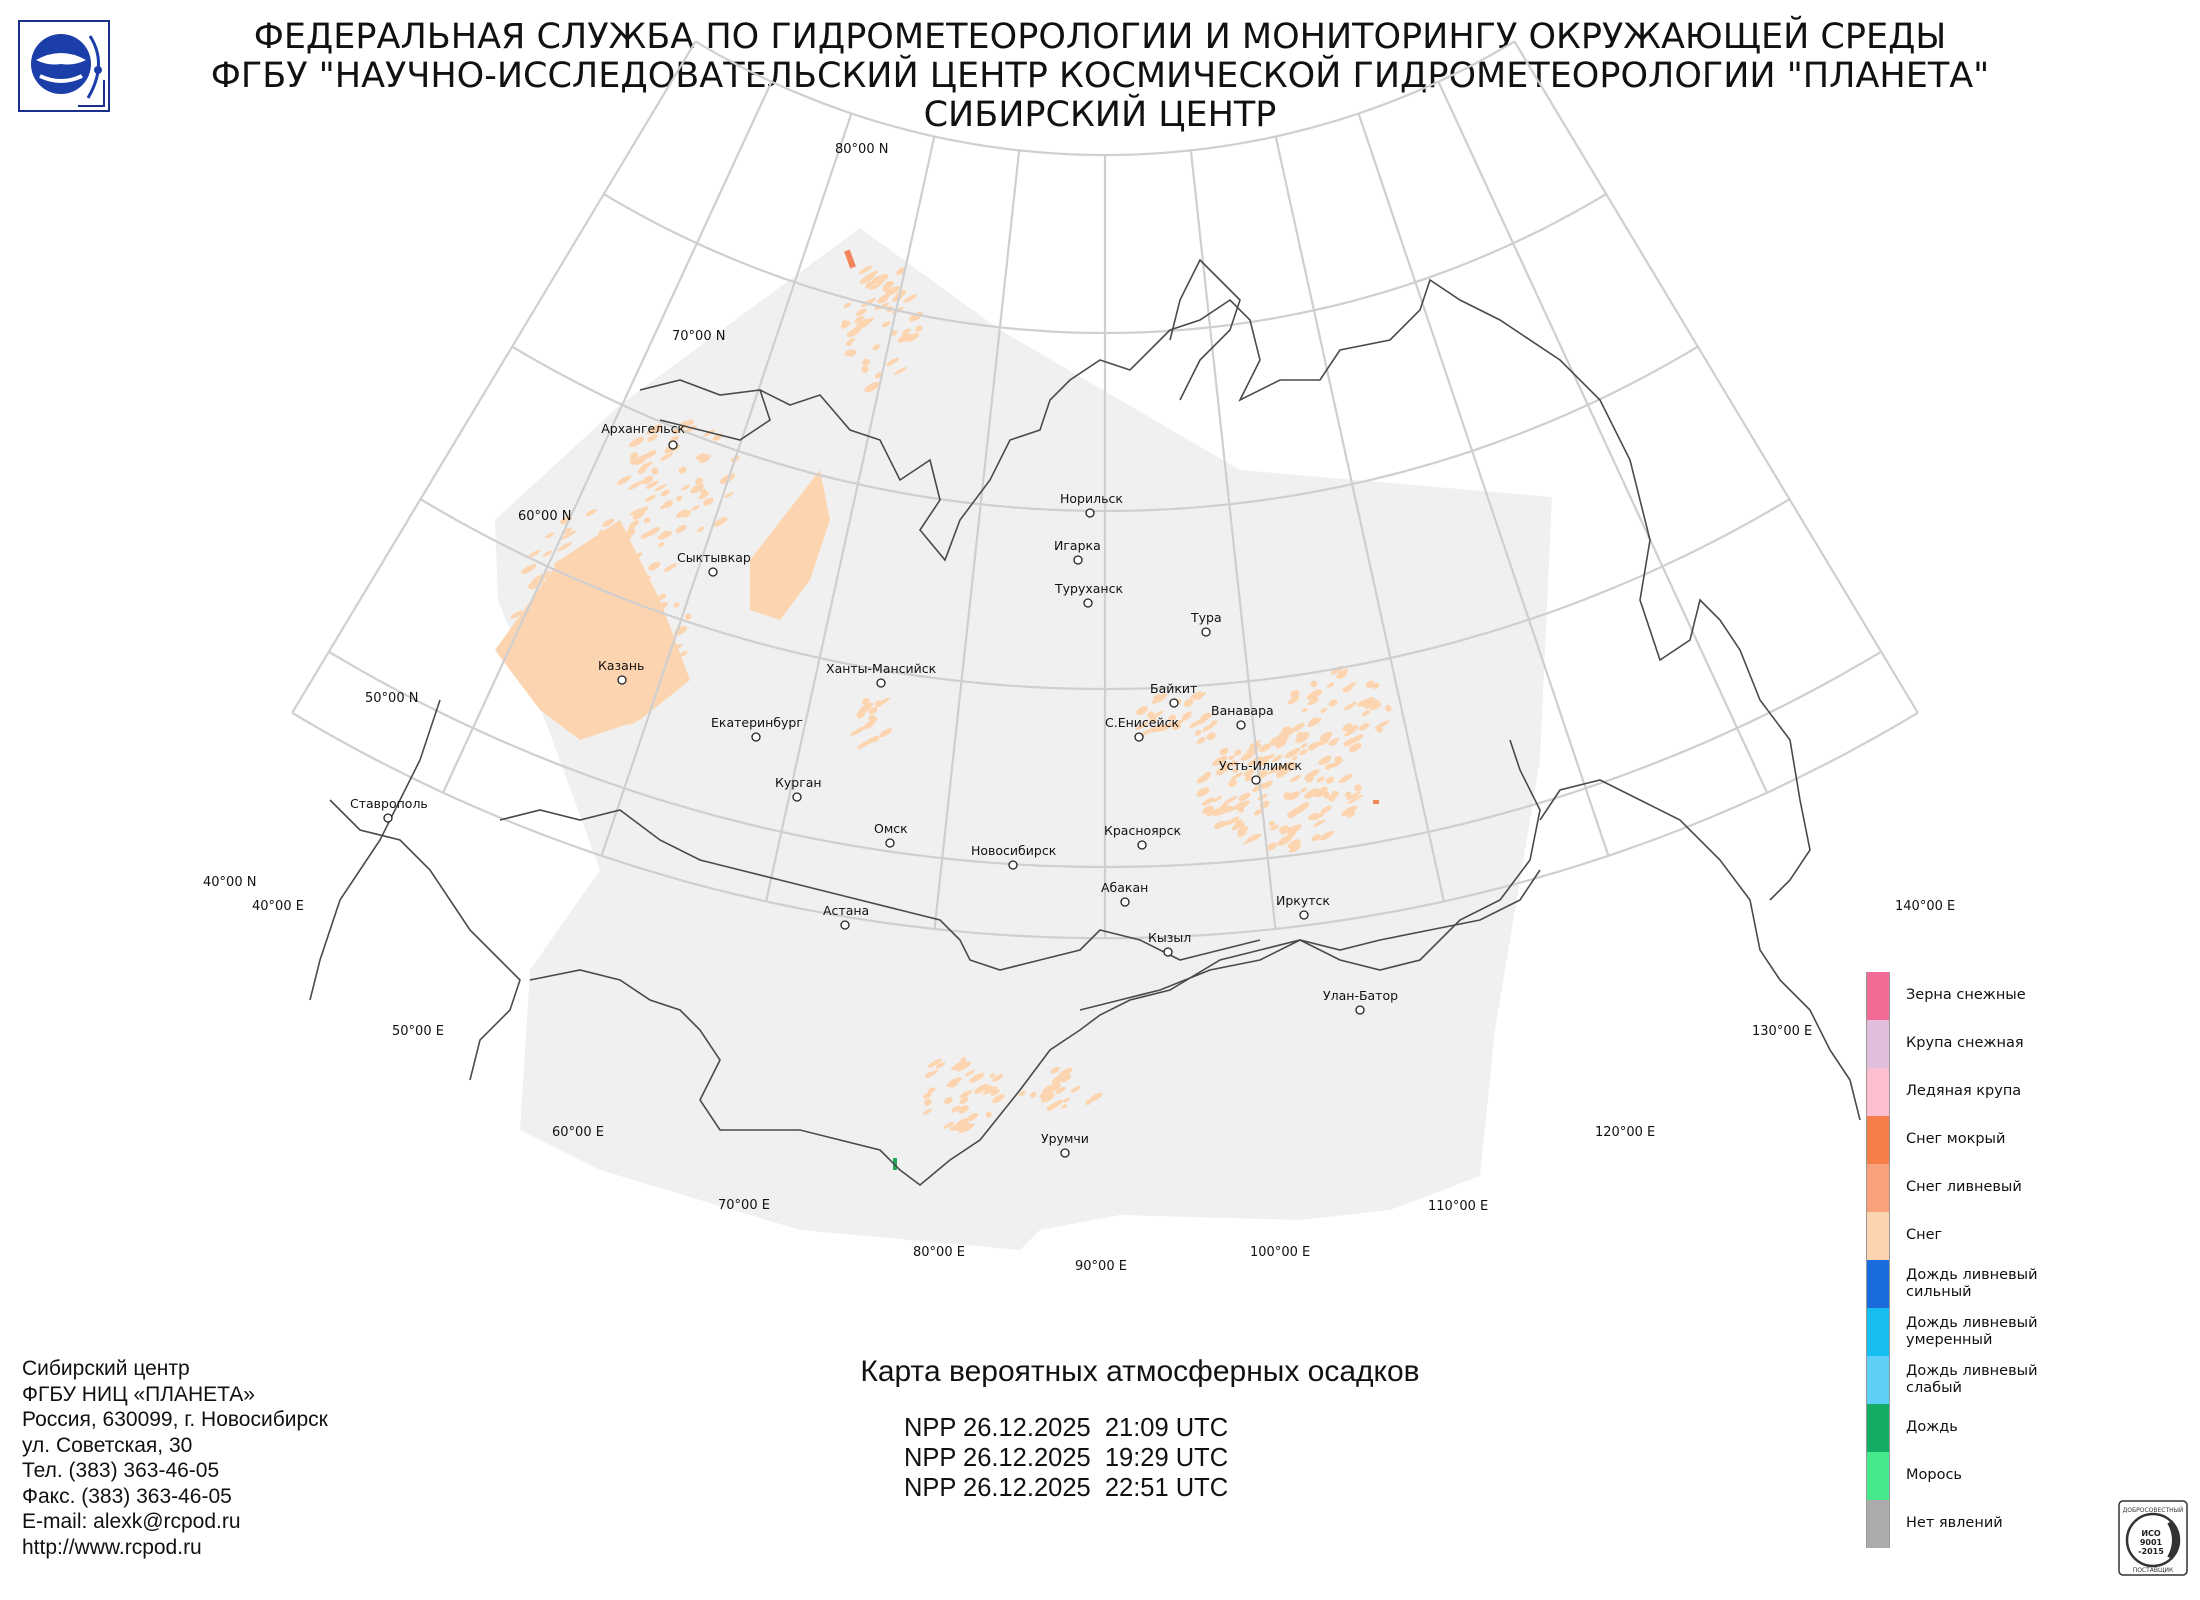 This screenshot has width=2200, height=1600. Describe the element at coordinates (106, 1368) in the screenshot. I see `contact-line: Сибирский центр` at that location.